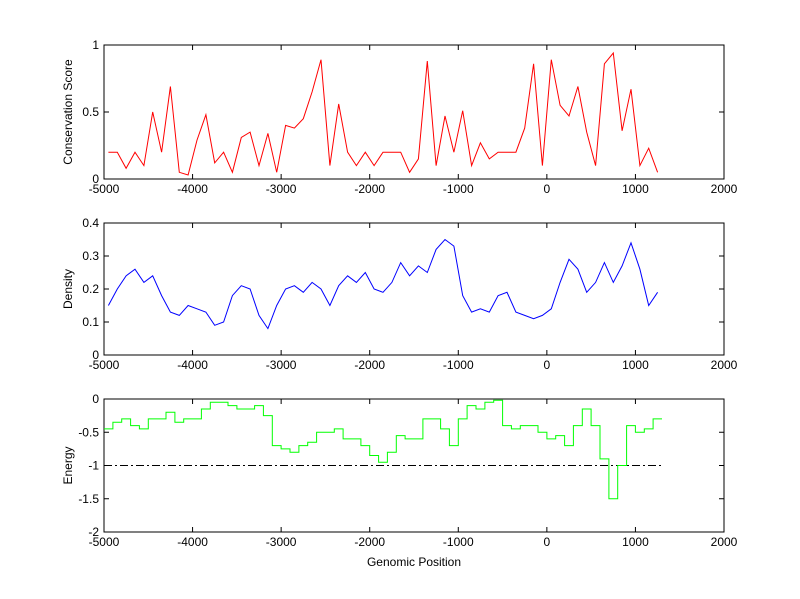 The width and height of the screenshot is (800, 599). I want to click on series-line-energy, so click(383, 449).